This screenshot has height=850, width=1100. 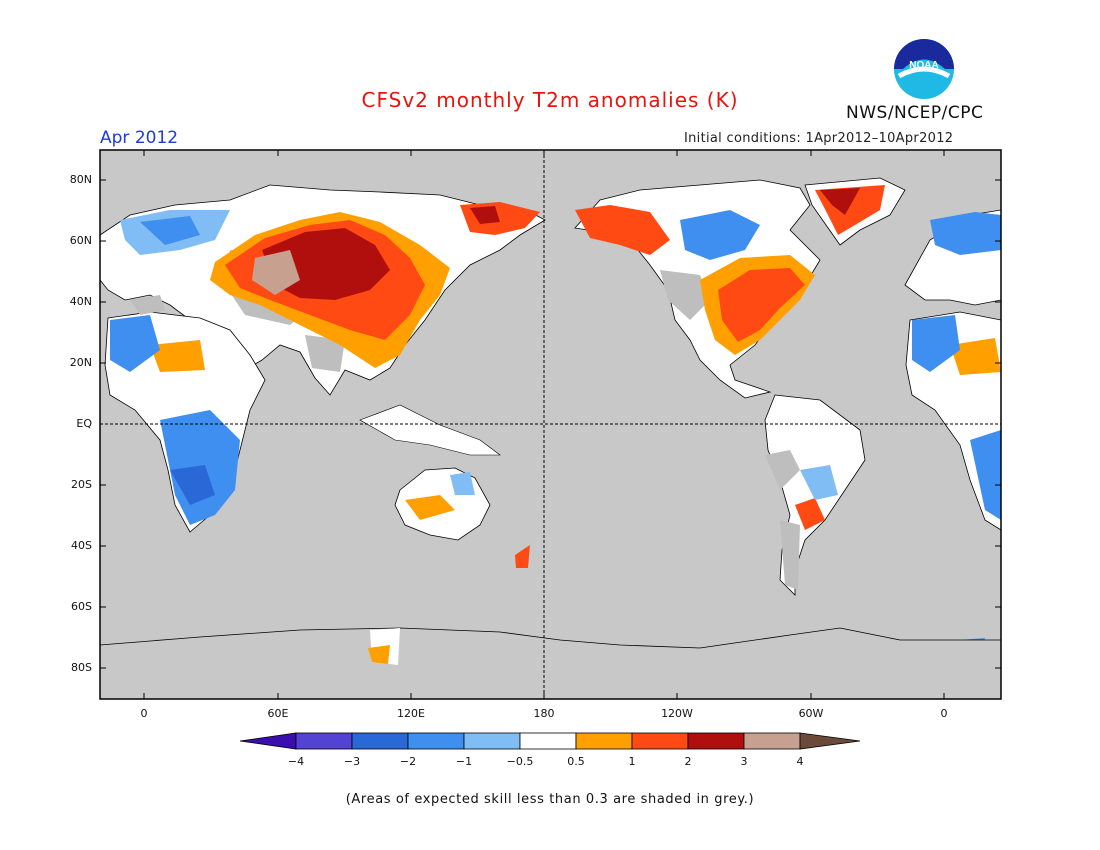 I want to click on lat-label: 20N, so click(x=80, y=362).